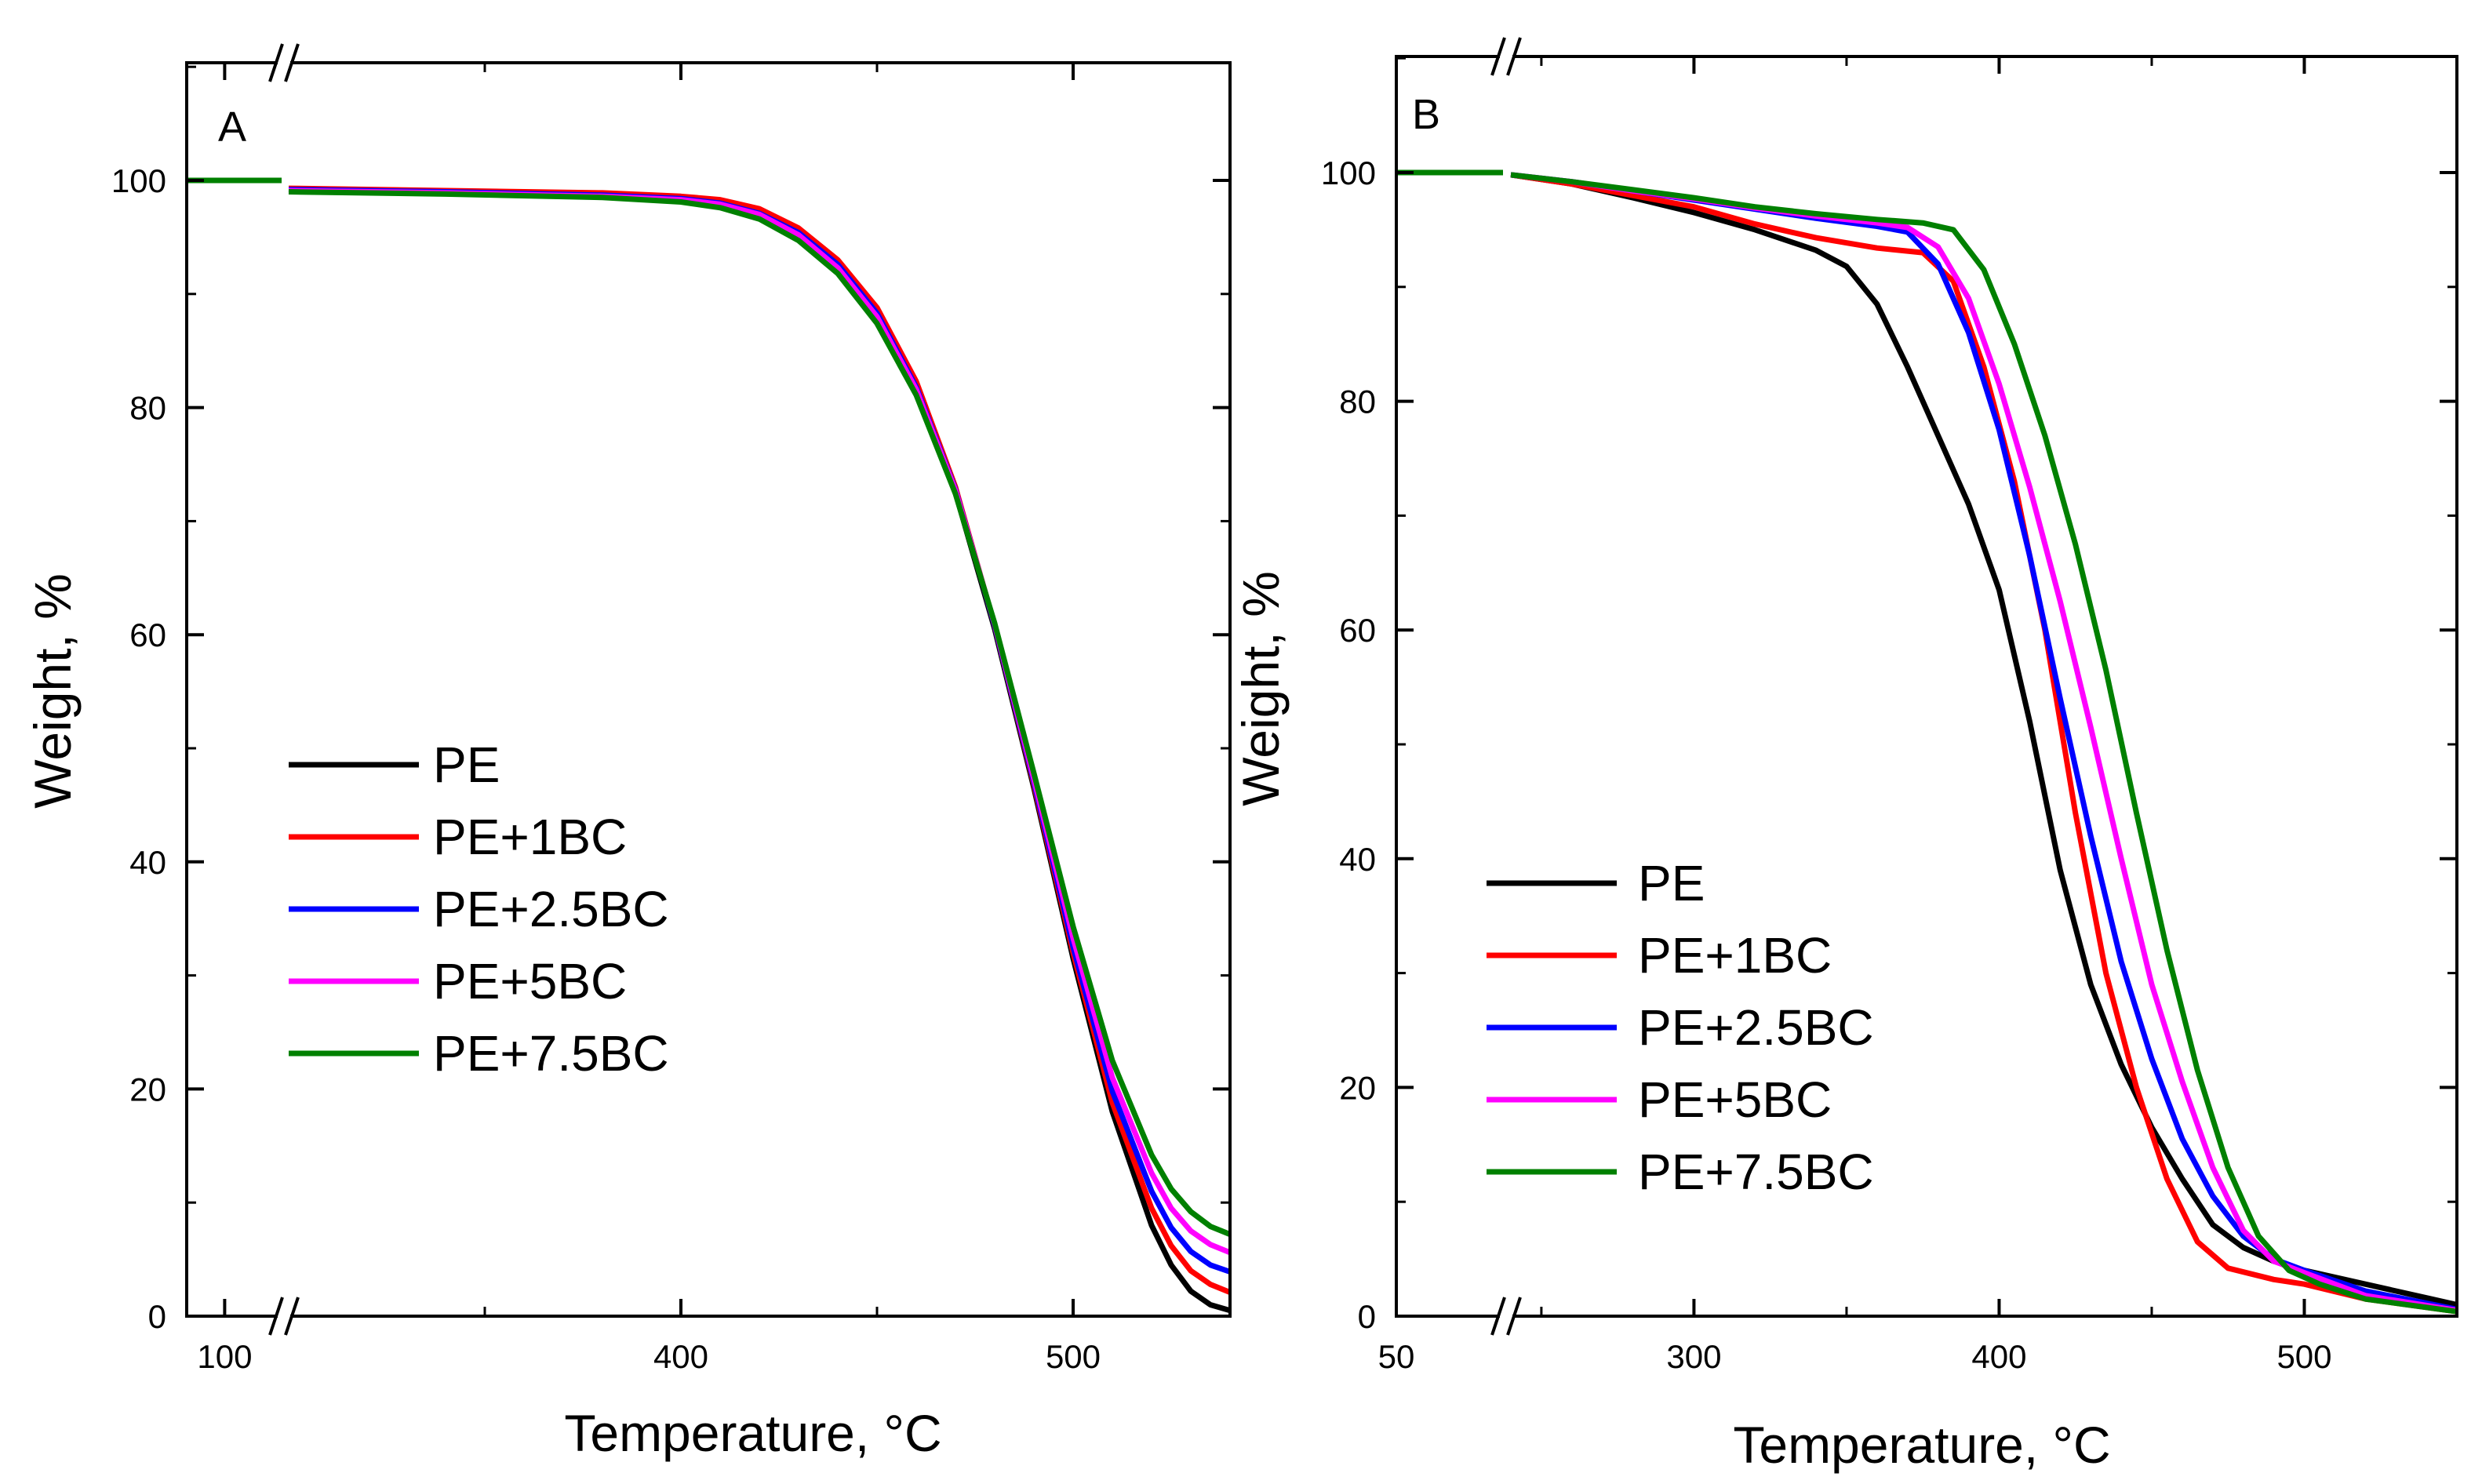  What do you see at coordinates (1396, 1356) in the screenshot?
I see `x-tick-label: 50` at bounding box center [1396, 1356].